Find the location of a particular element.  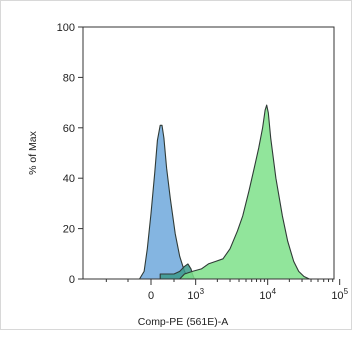

x-tick-label: 10³ is located at coordinates (195, 294).